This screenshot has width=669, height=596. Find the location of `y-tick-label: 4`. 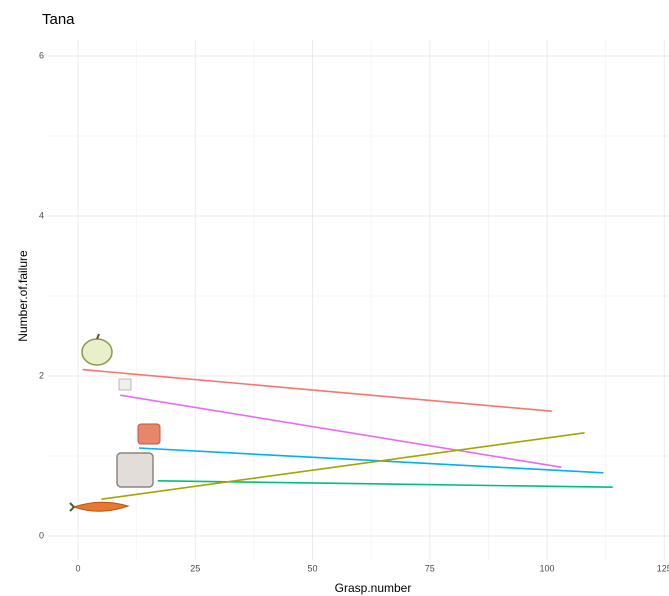

y-tick-label: 4 is located at coordinates (41, 215).